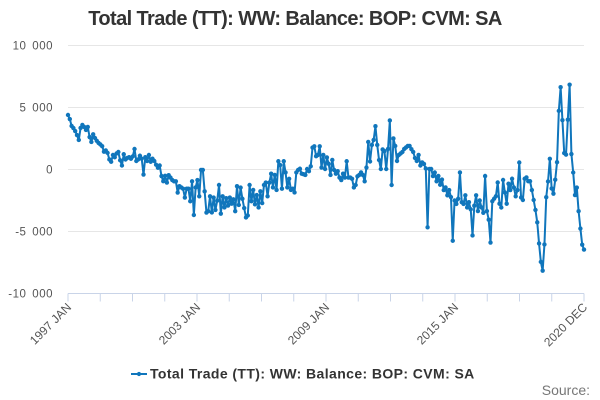 The image size is (600, 400). Describe the element at coordinates (566, 390) in the screenshot. I see `svg-text: Source:` at that location.